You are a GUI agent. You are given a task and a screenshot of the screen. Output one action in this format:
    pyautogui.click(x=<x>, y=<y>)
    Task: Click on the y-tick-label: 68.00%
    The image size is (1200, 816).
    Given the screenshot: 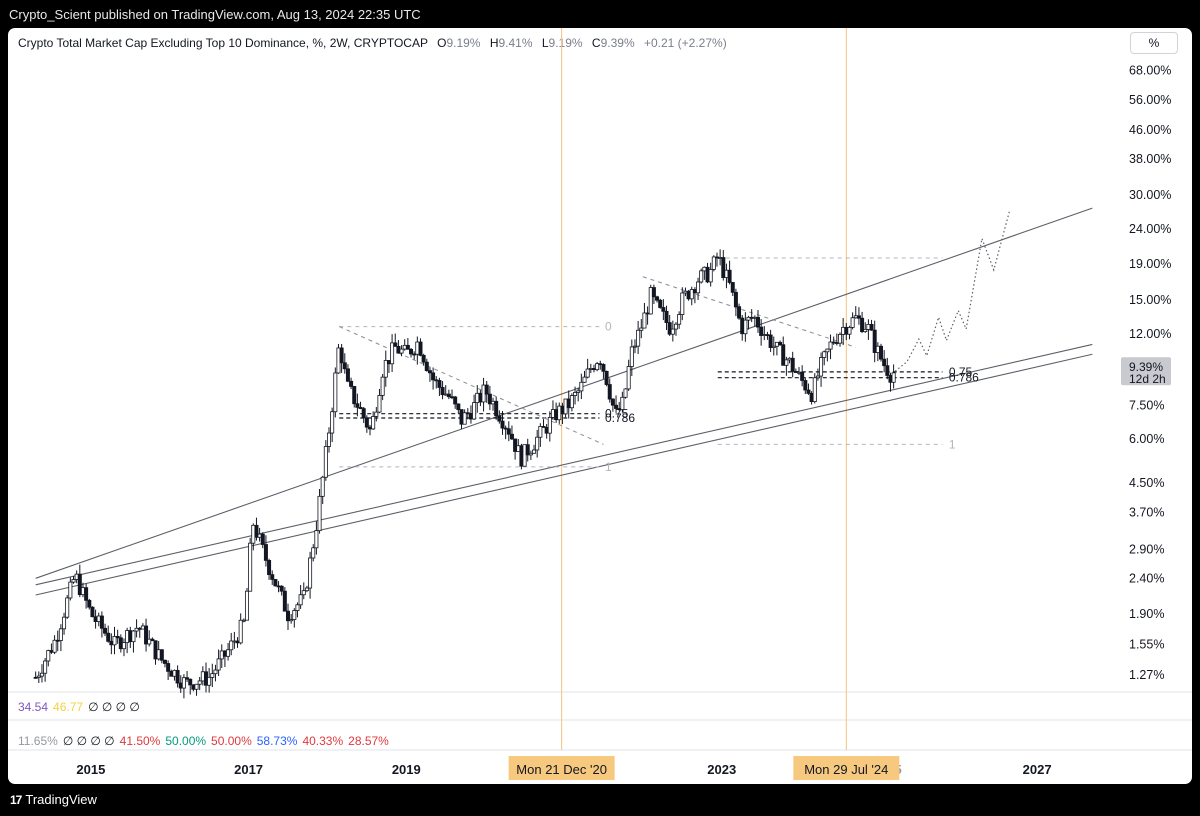 What is the action you would take?
    pyautogui.click(x=1150, y=71)
    